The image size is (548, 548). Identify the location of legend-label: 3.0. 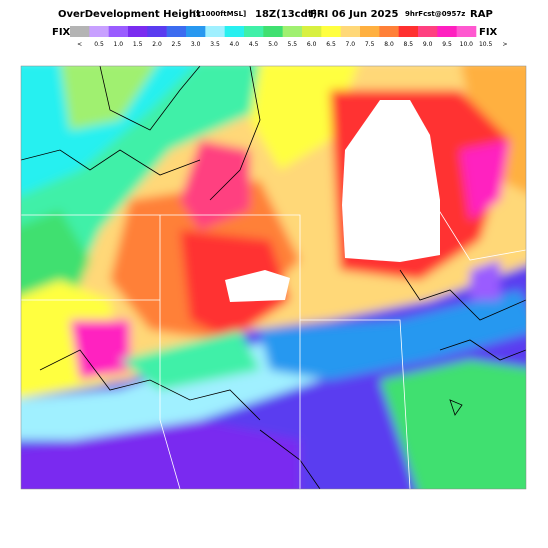
(196, 44).